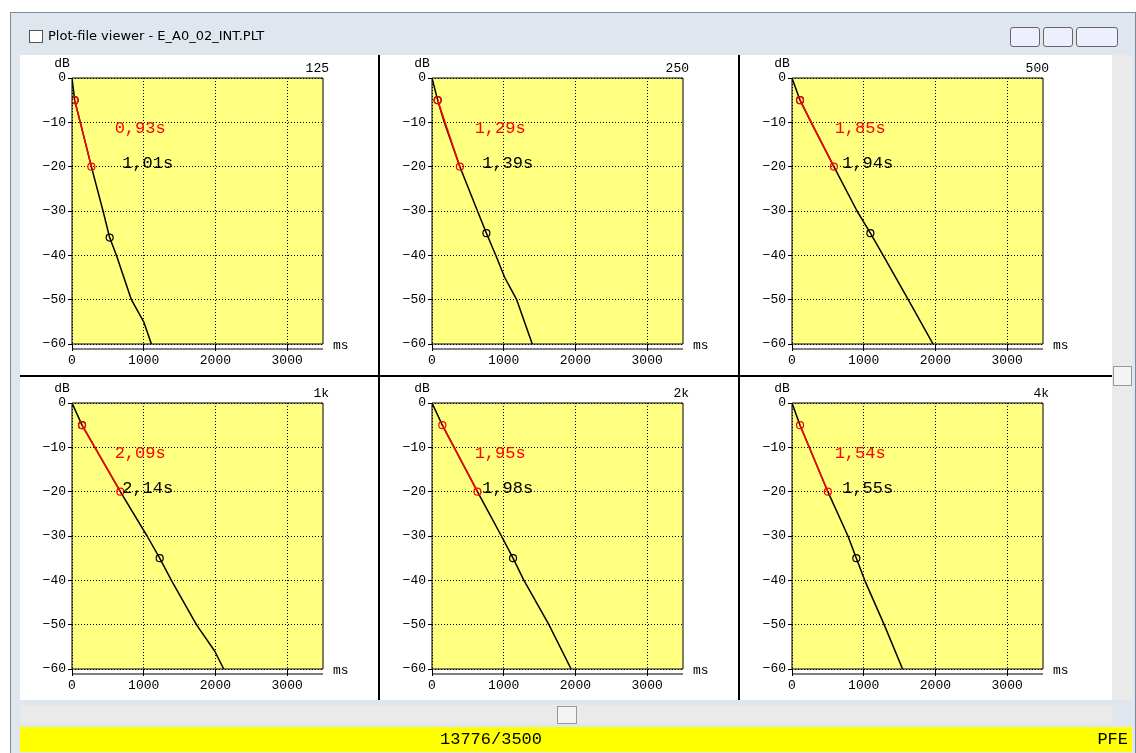 Image resolution: width=1136 pixels, height=753 pixels. What do you see at coordinates (140, 129) in the screenshot?
I see `annotation: 0,93s` at bounding box center [140, 129].